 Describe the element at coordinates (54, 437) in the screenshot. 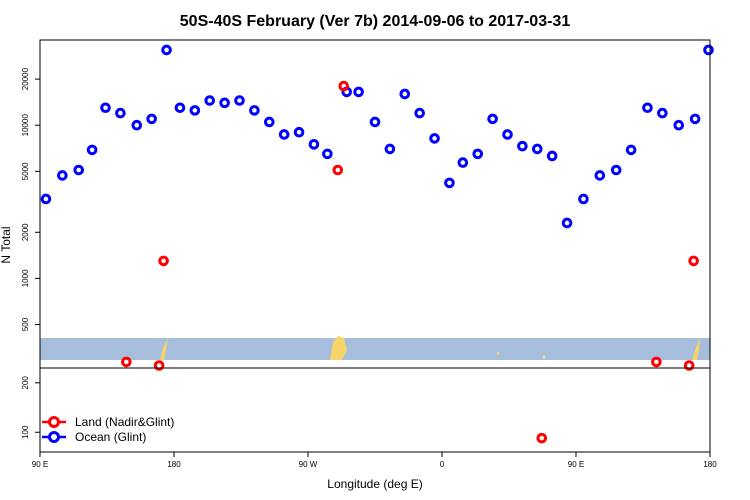

I see `legend-ocean-marker` at that location.